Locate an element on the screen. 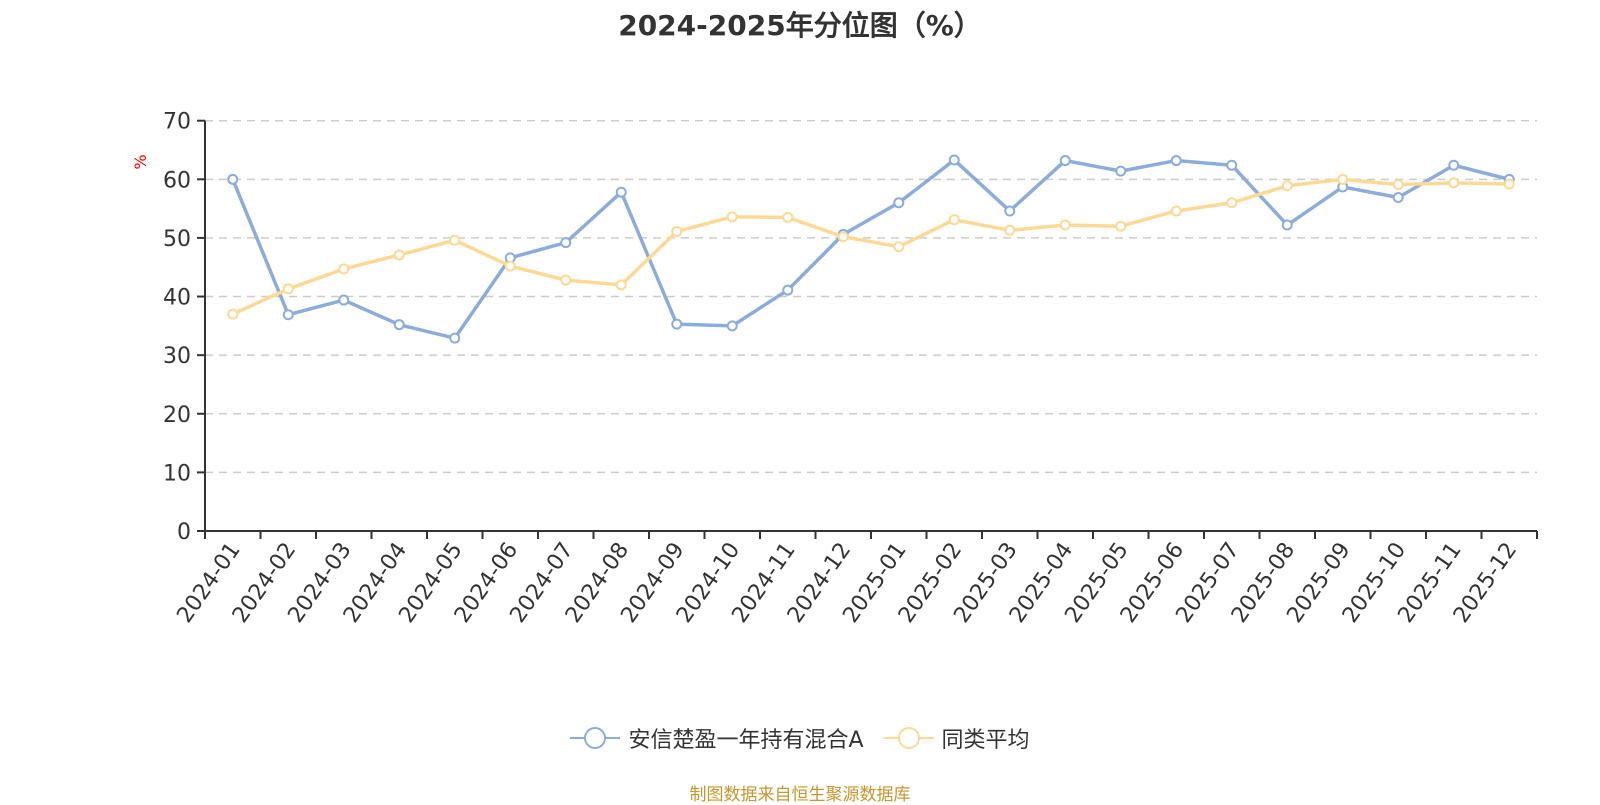  y-tick-label: 30 is located at coordinates (177, 356).